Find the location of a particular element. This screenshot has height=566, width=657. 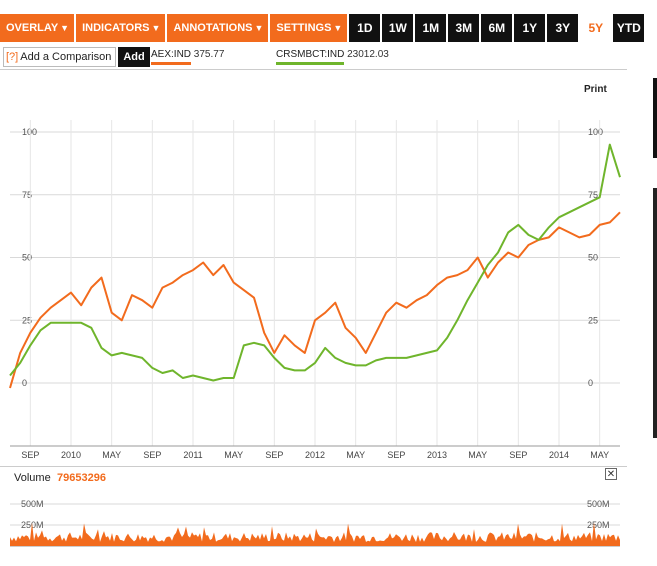

y-tick-label-left: 50 is located at coordinates (27, 258).